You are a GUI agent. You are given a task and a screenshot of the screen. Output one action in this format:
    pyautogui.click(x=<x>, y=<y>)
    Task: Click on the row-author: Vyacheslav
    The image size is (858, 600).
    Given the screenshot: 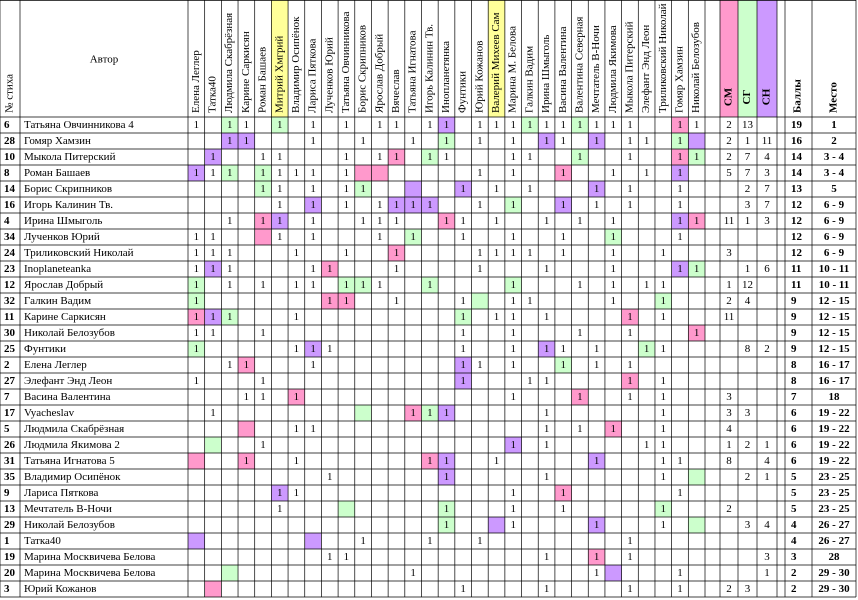 What is the action you would take?
    pyautogui.click(x=49, y=413)
    